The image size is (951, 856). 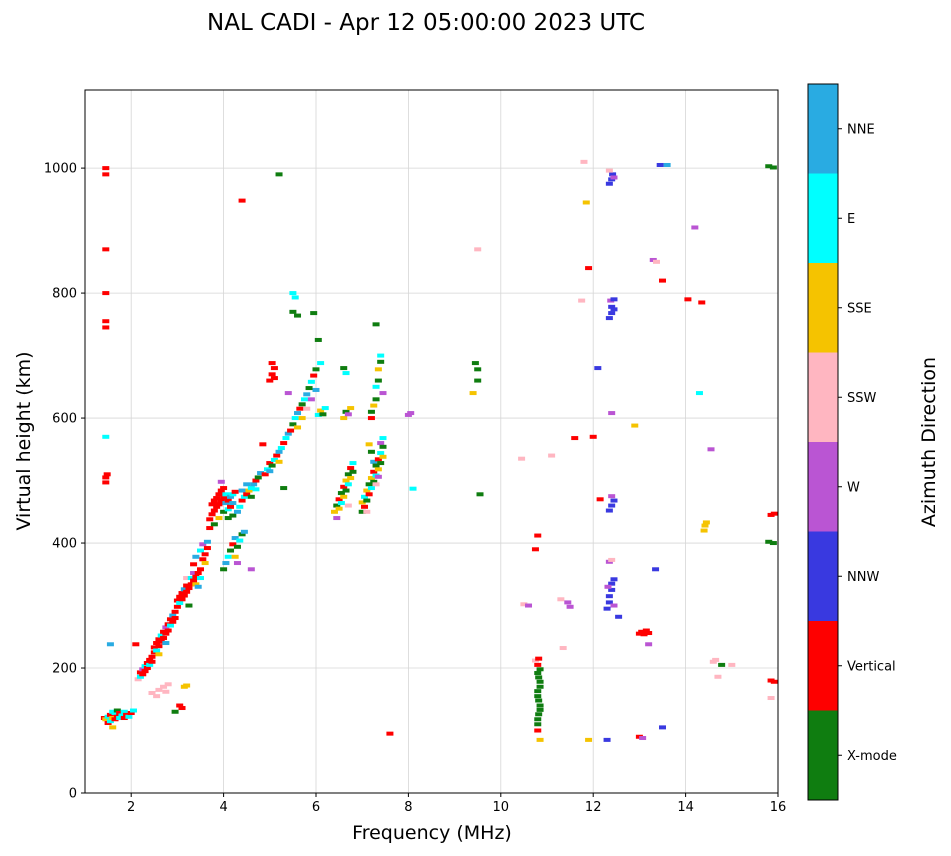 I want to click on colorbar-segment, so click(x=823, y=129).